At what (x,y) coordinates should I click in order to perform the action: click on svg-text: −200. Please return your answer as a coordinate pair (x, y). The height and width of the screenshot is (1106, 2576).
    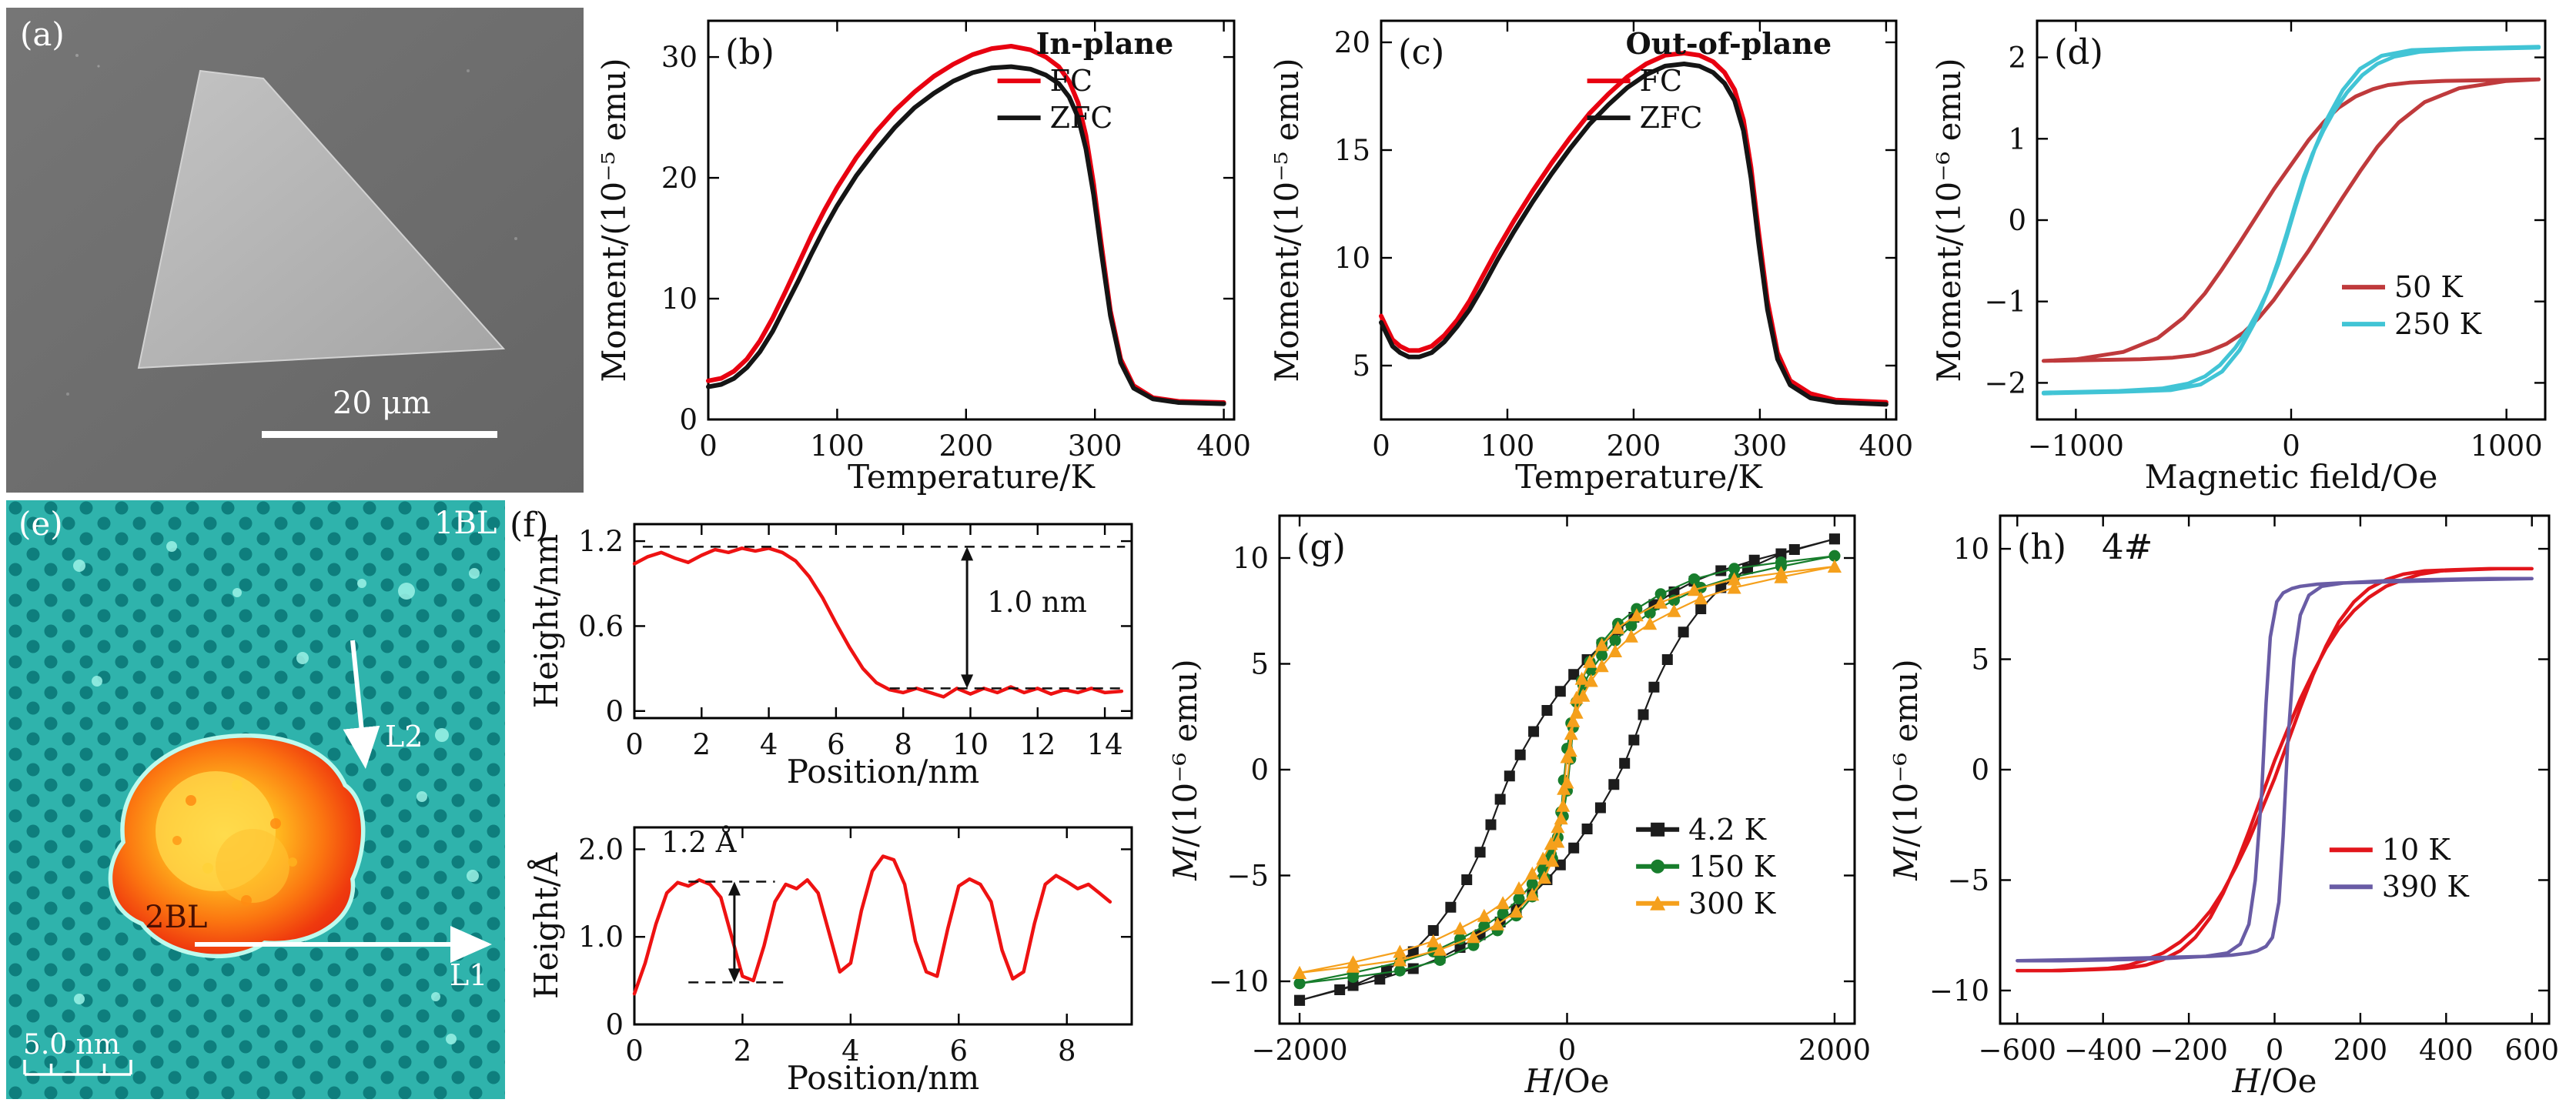
    Looking at the image, I should click on (2188, 1050).